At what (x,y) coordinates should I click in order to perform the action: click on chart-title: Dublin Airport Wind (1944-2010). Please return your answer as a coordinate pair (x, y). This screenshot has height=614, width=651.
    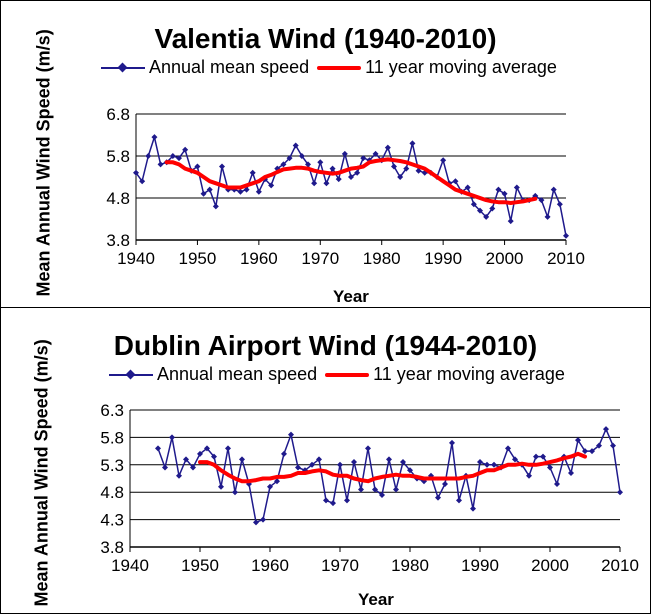
    Looking at the image, I should click on (325, 345).